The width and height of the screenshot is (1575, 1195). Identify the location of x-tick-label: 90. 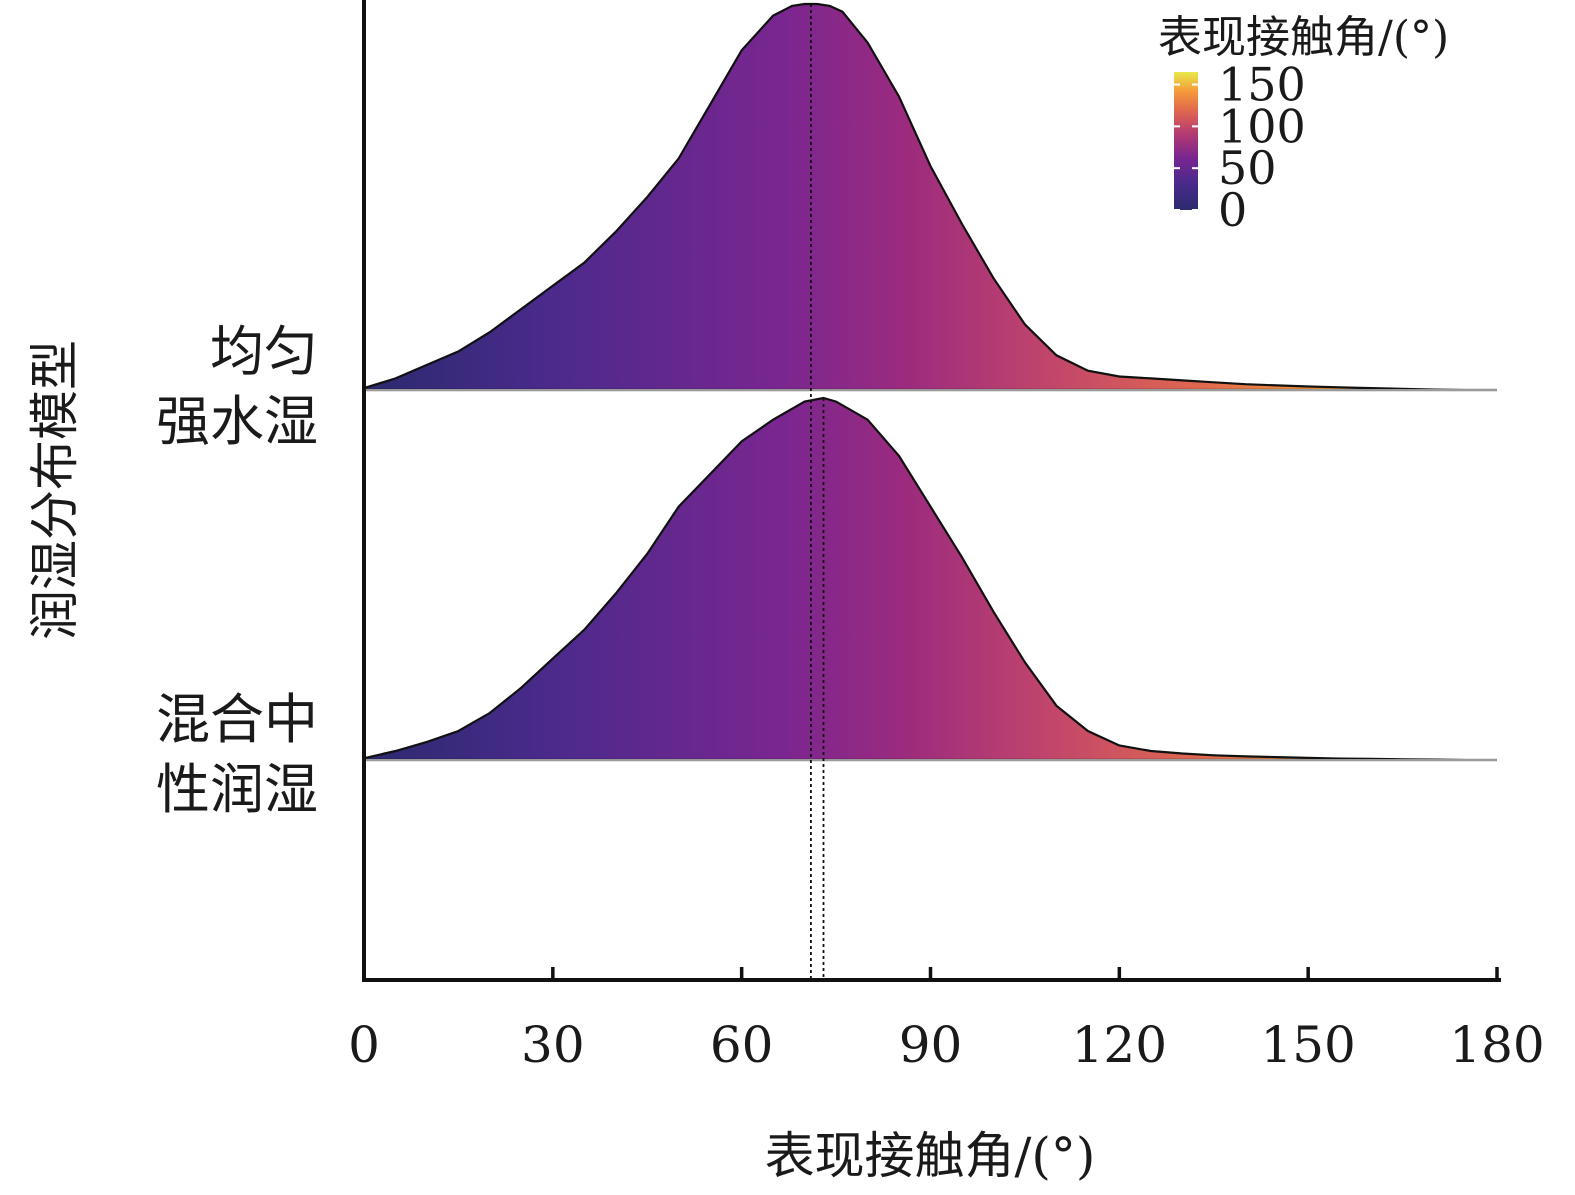
(931, 1045).